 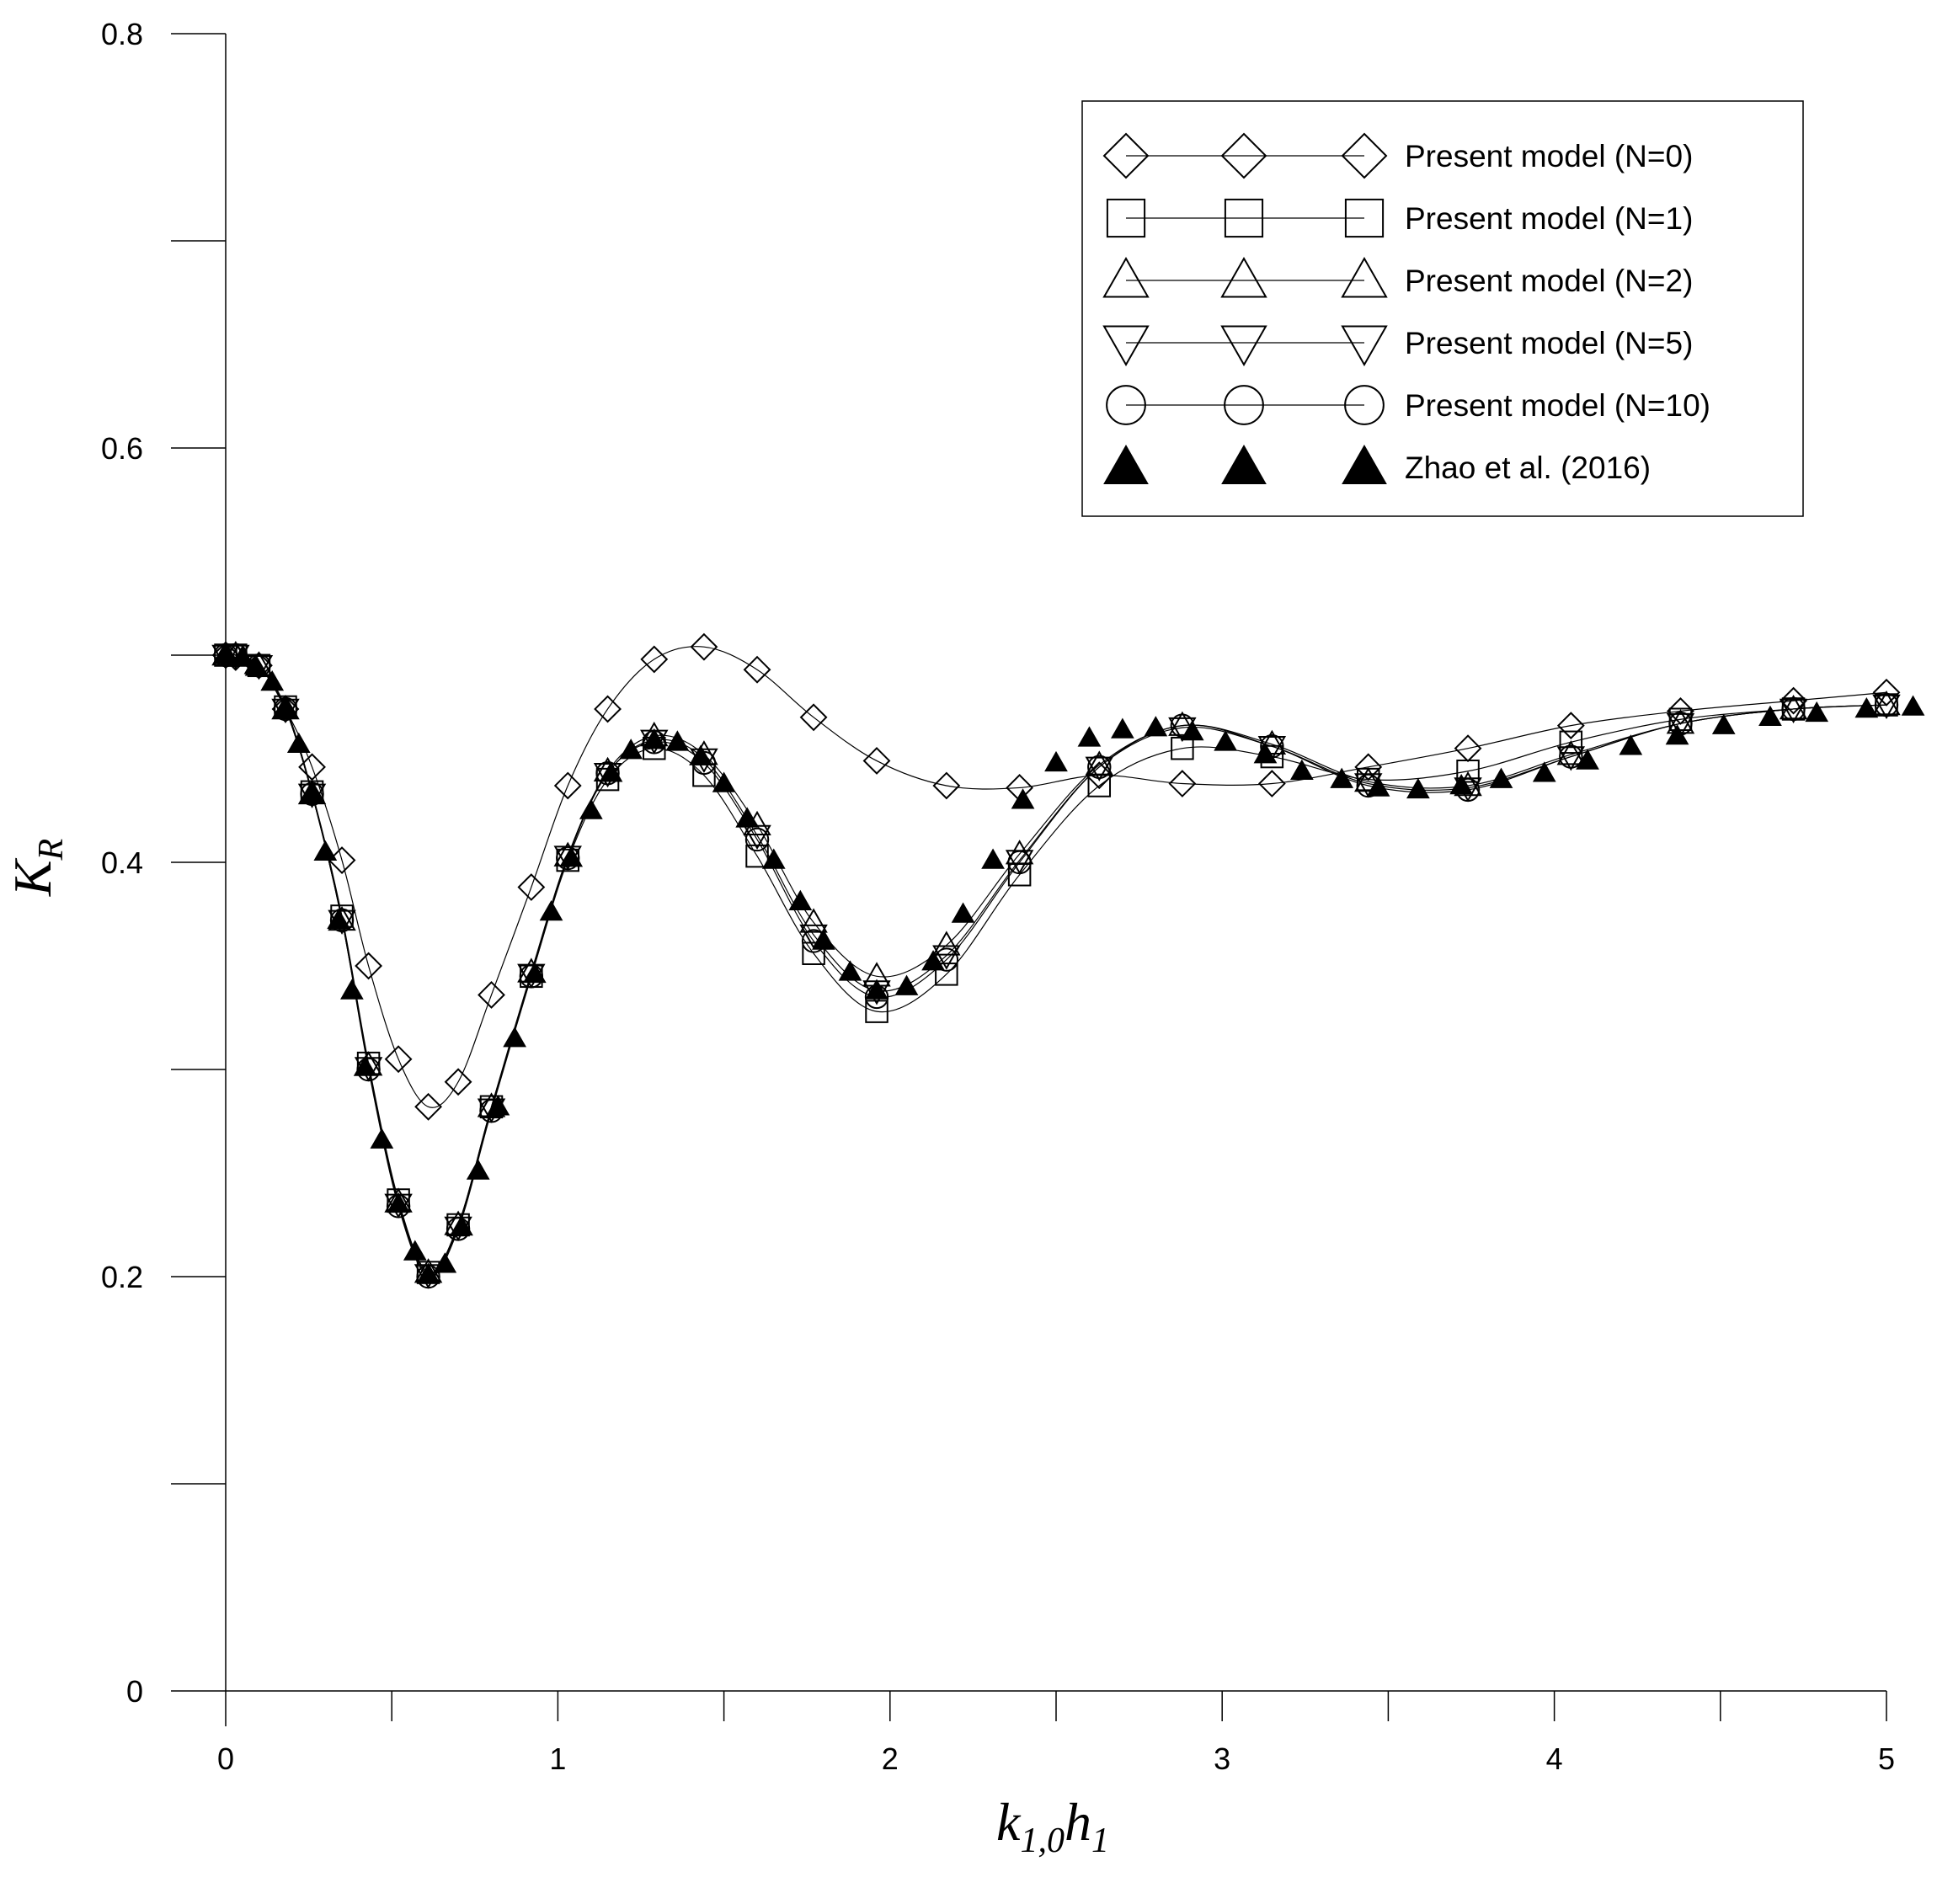 What do you see at coordinates (122, 34) in the screenshot?
I see `y-tick-label: 0.8` at bounding box center [122, 34].